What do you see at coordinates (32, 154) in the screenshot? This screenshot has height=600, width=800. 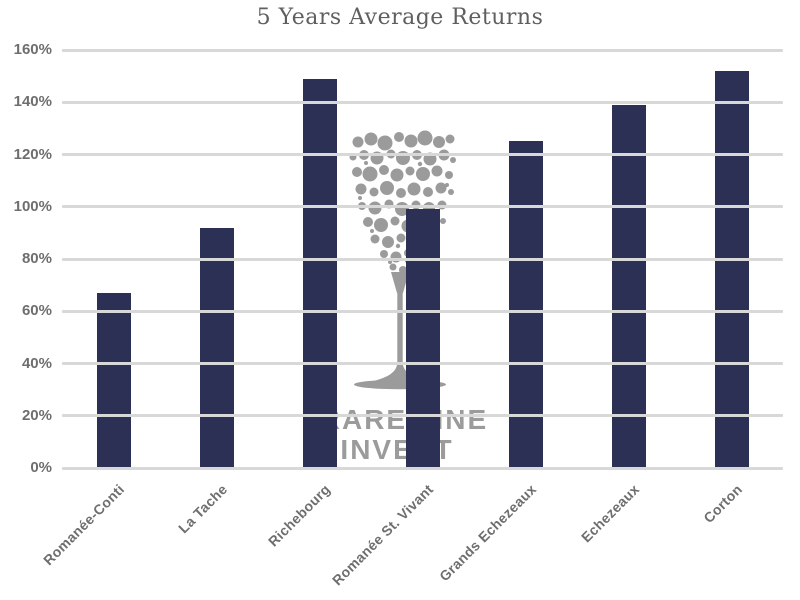 I see `y-axis-tick-label: 120%` at bounding box center [32, 154].